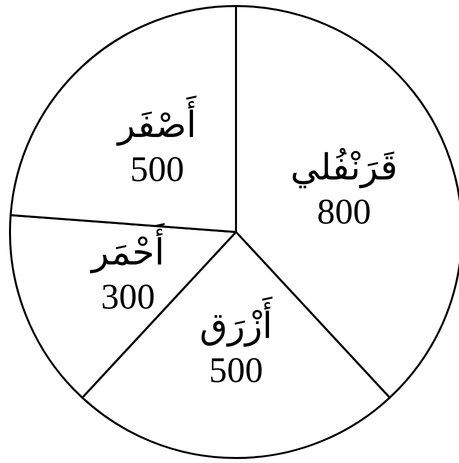 This screenshot has height=463, width=459. Describe the element at coordinates (157, 120) in the screenshot. I see `slice-label: أَصْفَر` at that location.